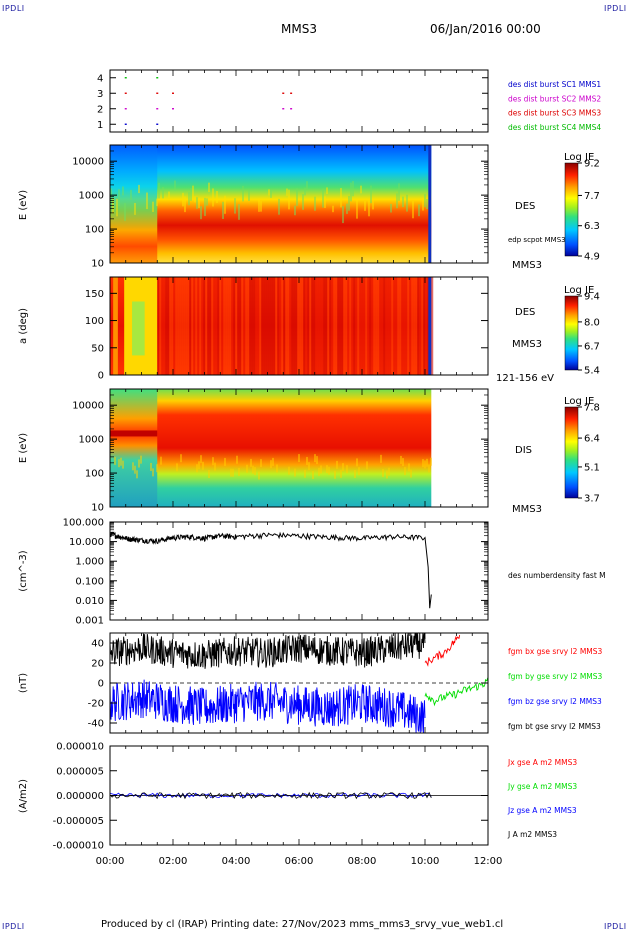 This screenshot has height=934, width=630. What do you see at coordinates (592, 439) in the screenshot?
I see `colorbar-tick-label: 6.4` at bounding box center [592, 439].